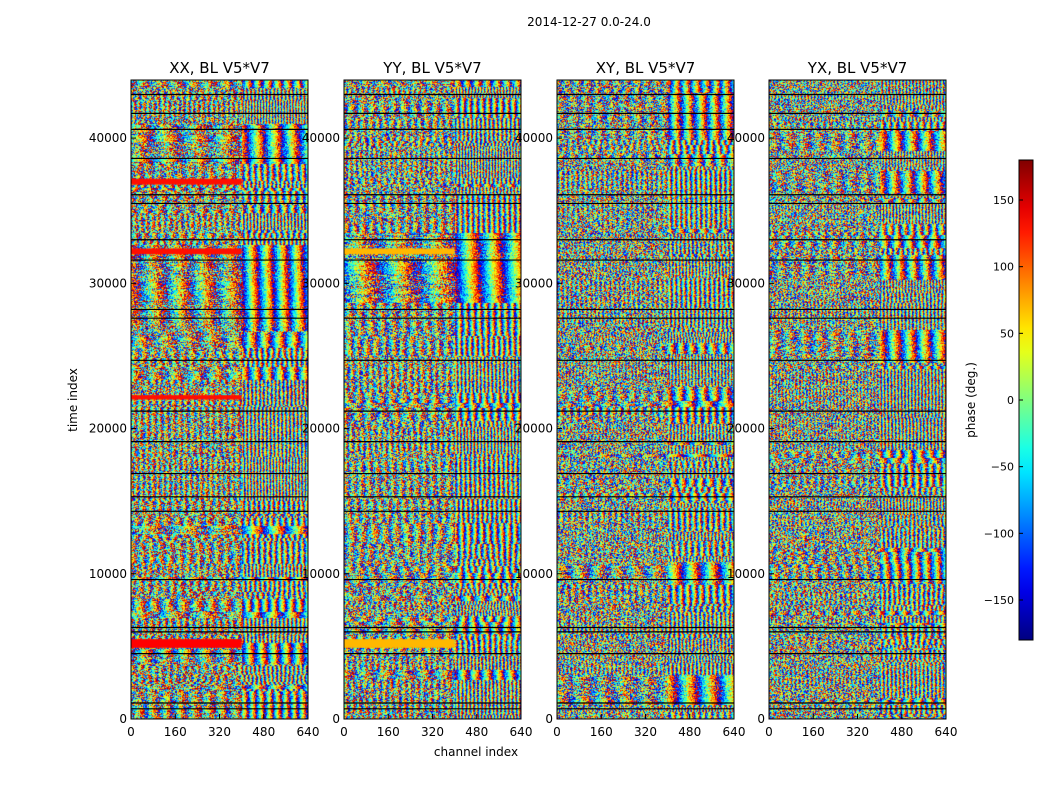  Describe the element at coordinates (589, 22) in the screenshot. I see `figure-title: 2014-12-27 0.0-24.0` at that location.